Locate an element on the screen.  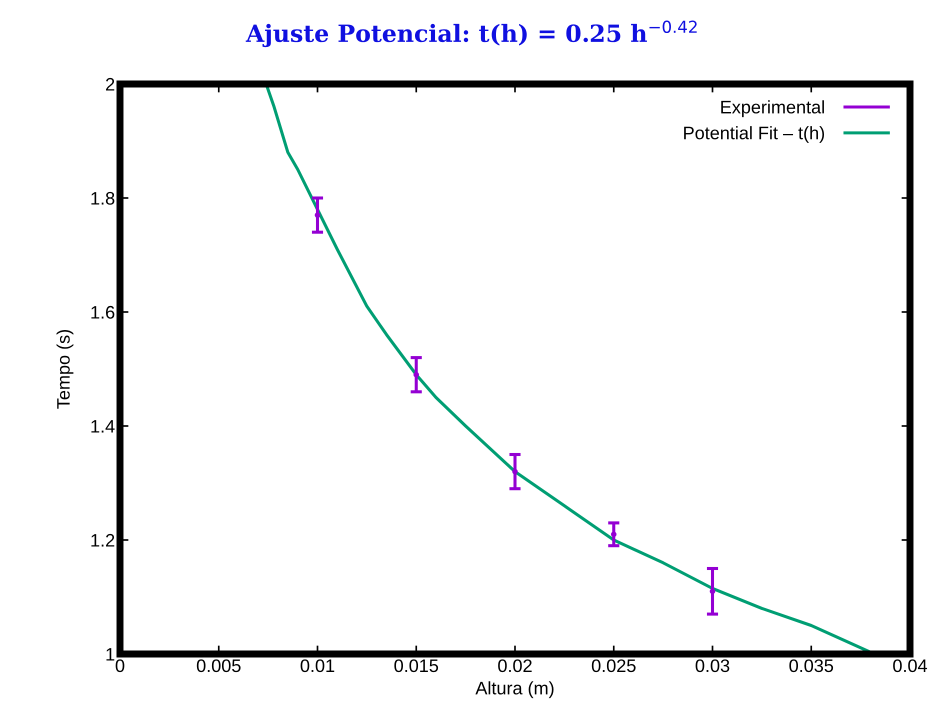
x-tick-label: 0.005 is located at coordinates (218, 665).